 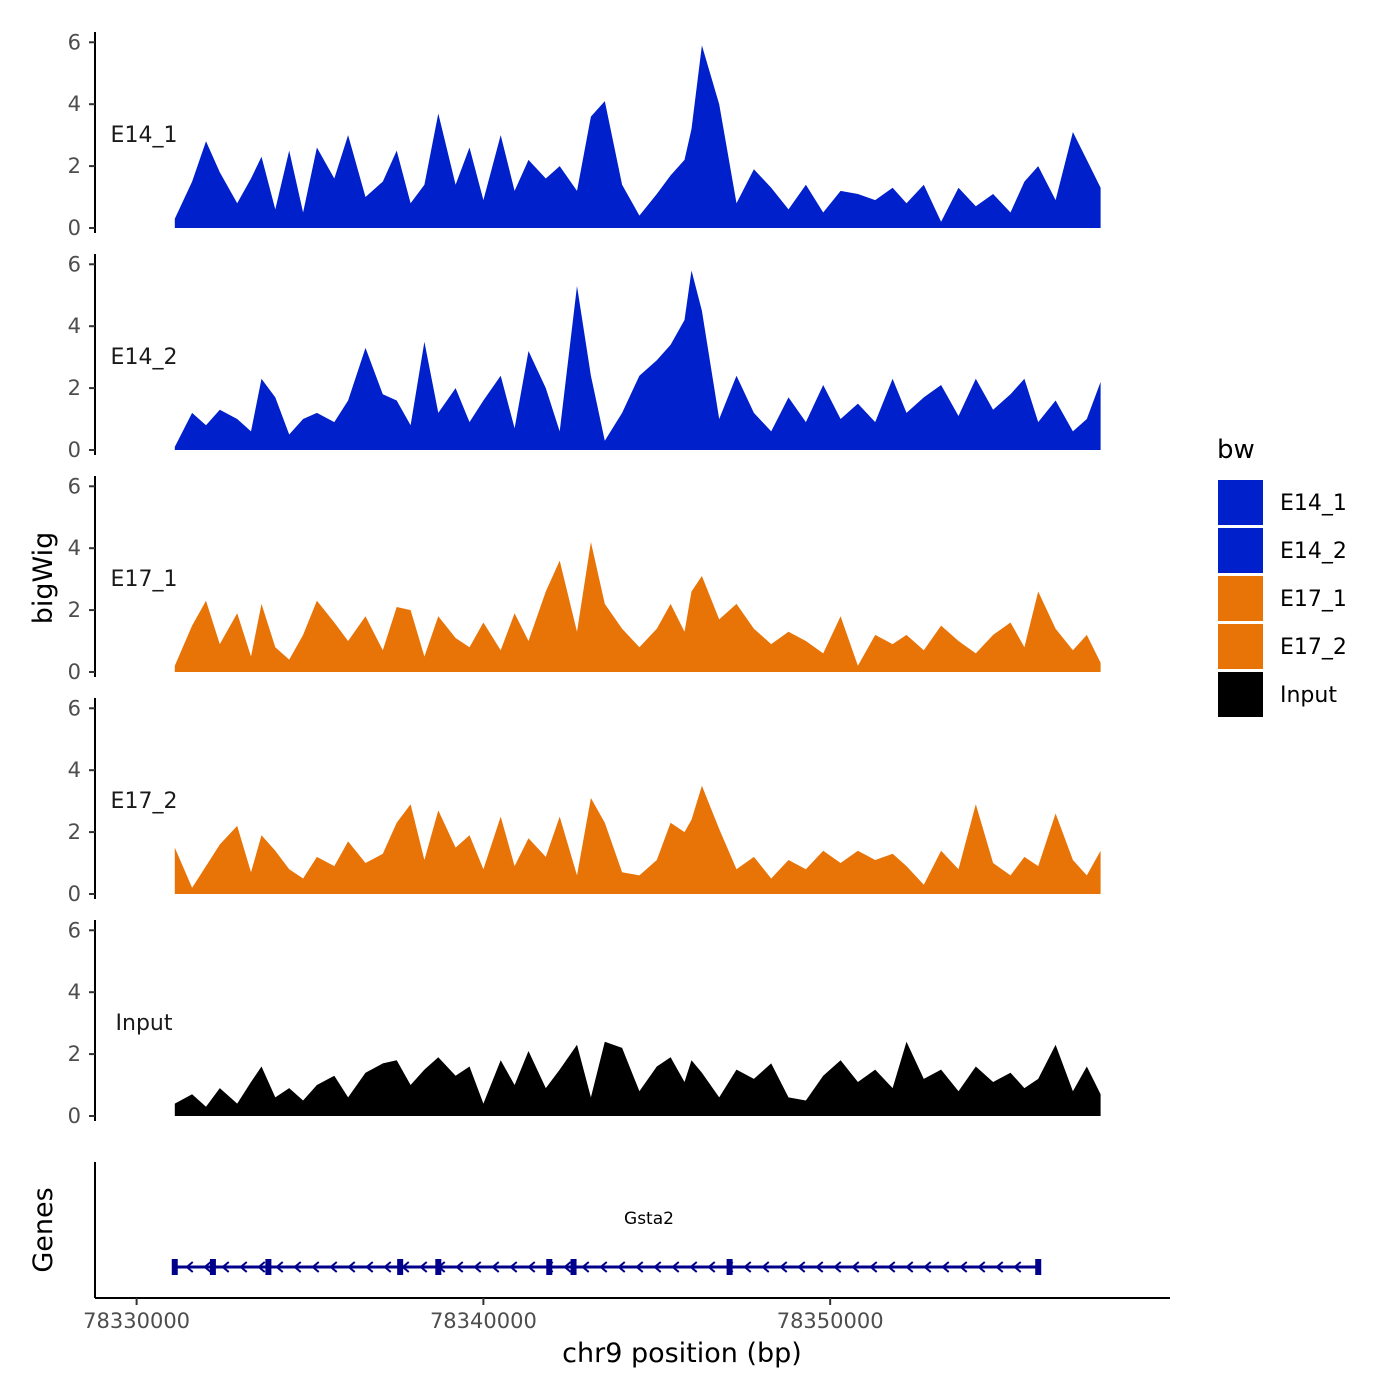 What do you see at coordinates (830, 1321) in the screenshot?
I see `x-tick-label: 78350000` at bounding box center [830, 1321].